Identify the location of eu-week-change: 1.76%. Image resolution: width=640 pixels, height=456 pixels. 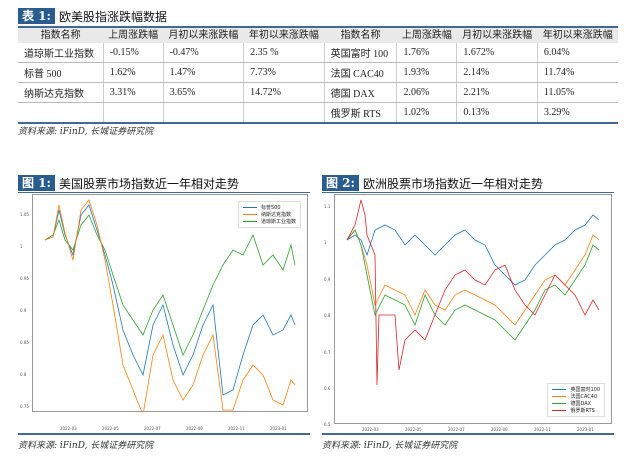
(427, 53).